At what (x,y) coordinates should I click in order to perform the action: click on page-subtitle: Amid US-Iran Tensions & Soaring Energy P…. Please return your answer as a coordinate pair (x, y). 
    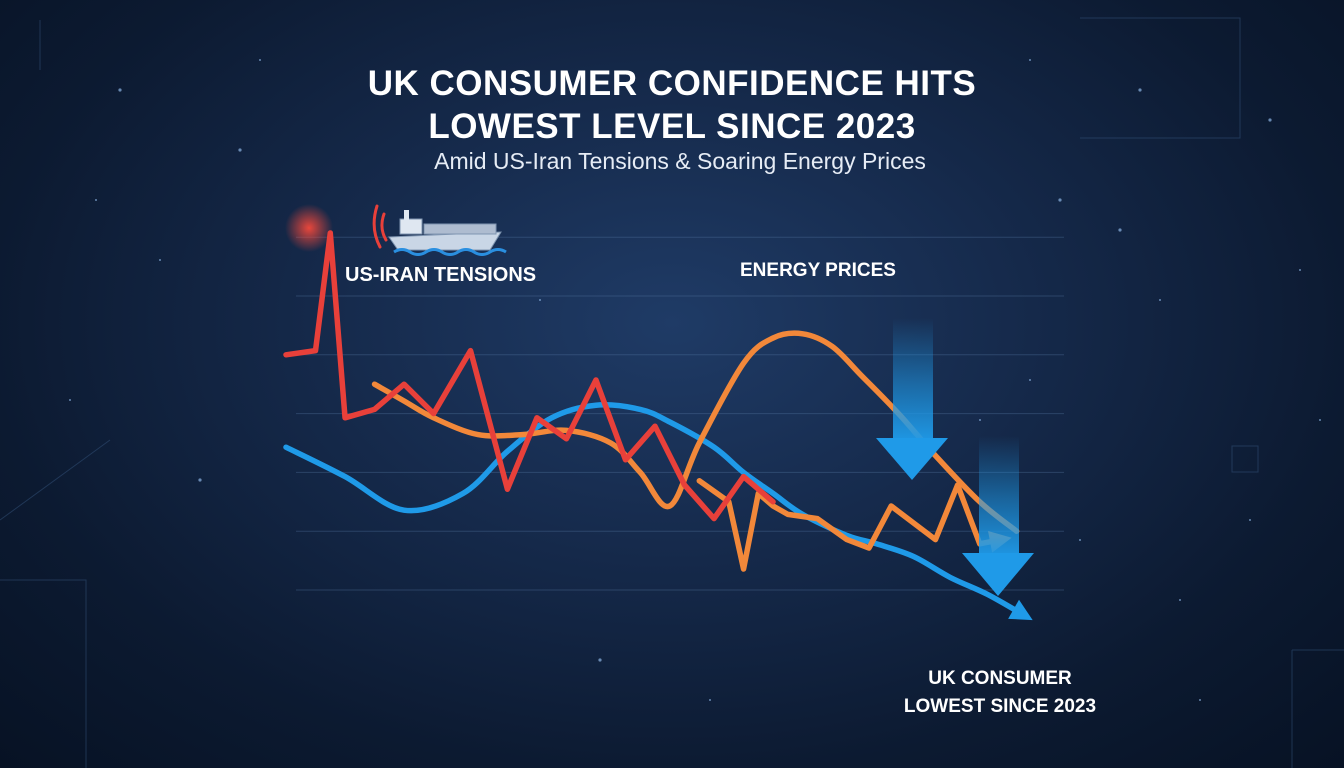
    Looking at the image, I should click on (680, 161).